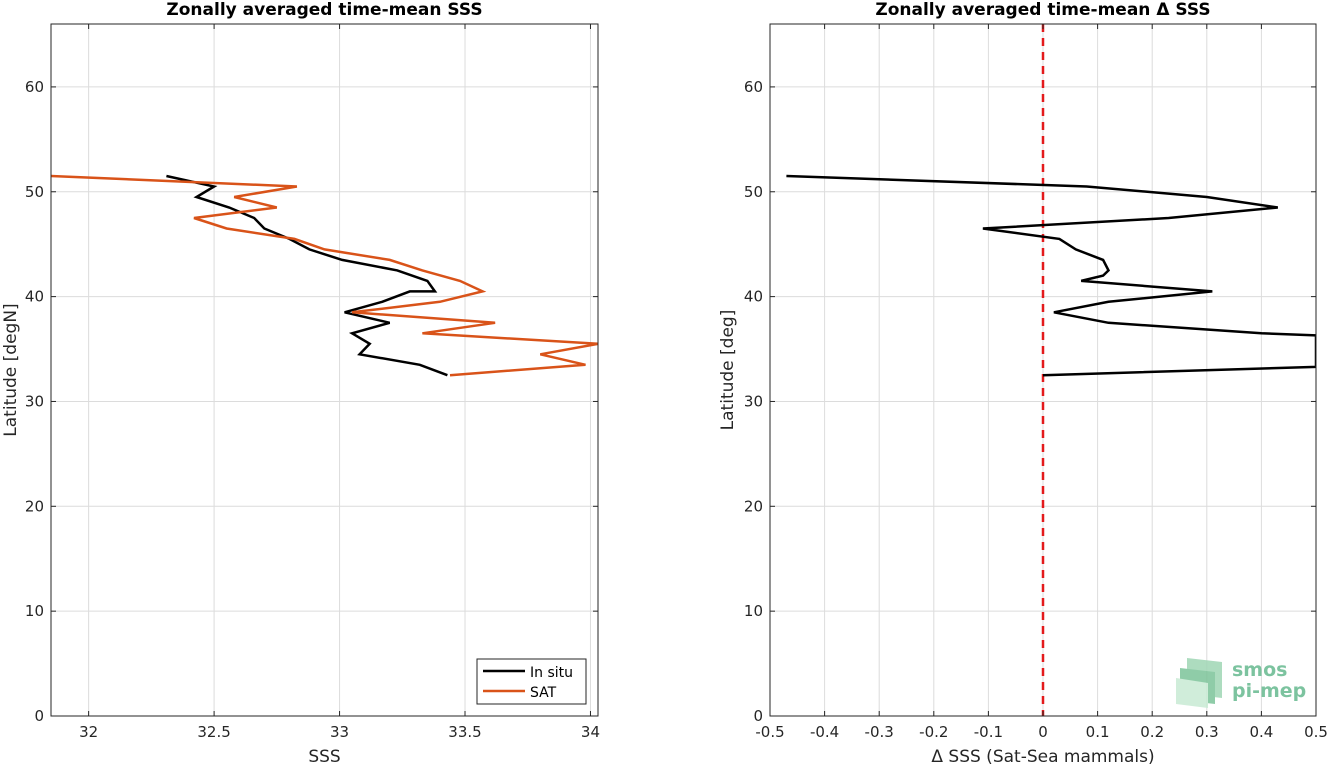 This screenshot has width=1327, height=765. Describe the element at coordinates (324, 756) in the screenshot. I see `left-x-axis-label: SSS` at that location.